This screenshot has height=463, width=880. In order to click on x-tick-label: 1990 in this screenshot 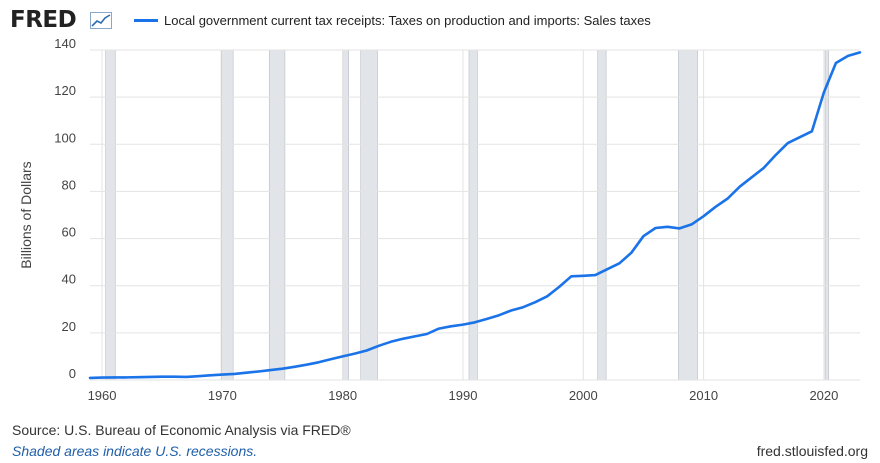, I will do `click(463, 395)`.